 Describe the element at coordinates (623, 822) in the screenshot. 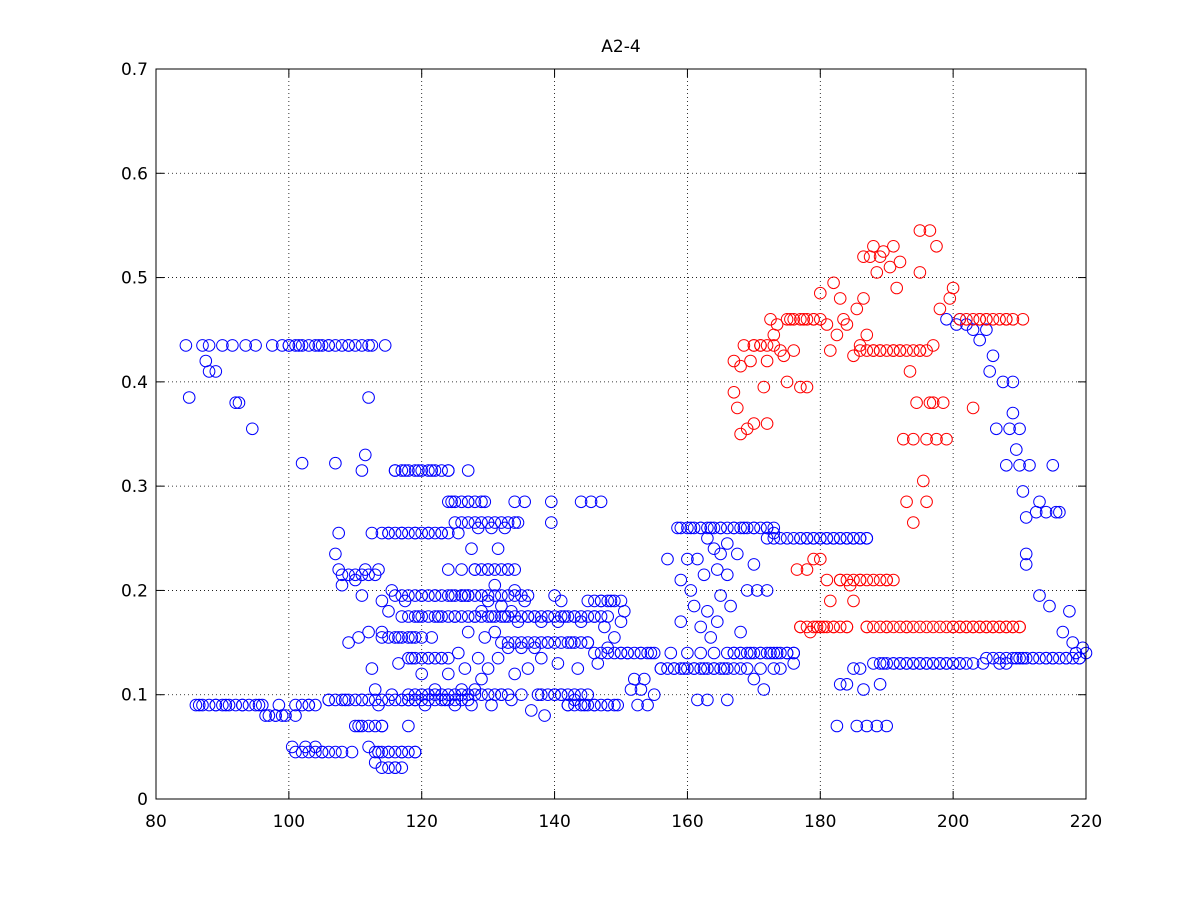

I see `x-tick-labels: 80 100 120 140 160 180 200 220` at that location.